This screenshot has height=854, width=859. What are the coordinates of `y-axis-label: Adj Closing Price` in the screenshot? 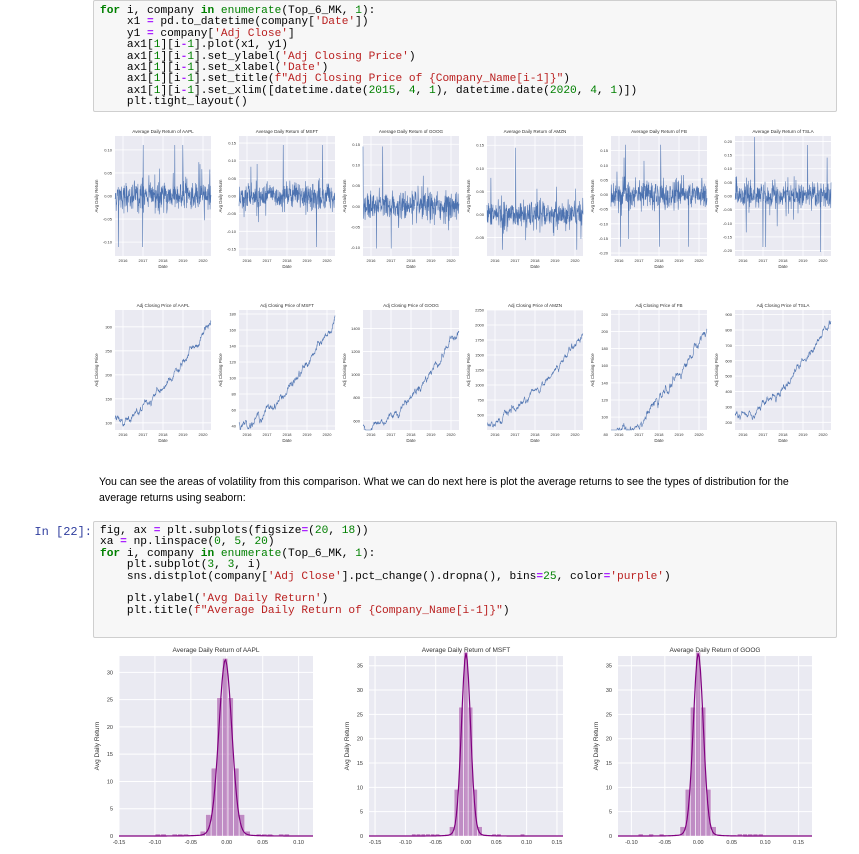 It's located at (592, 370).